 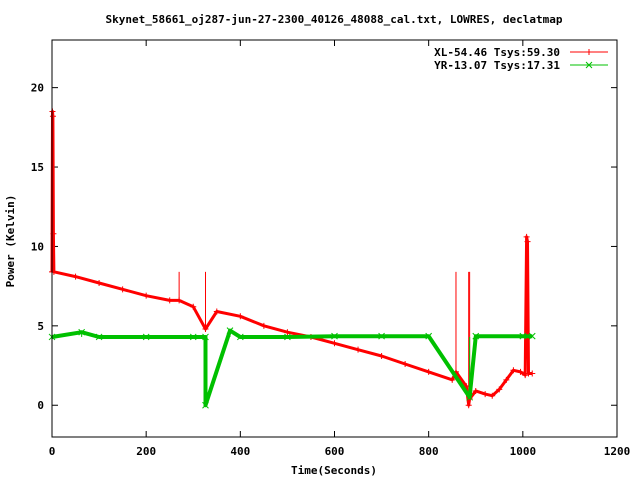 What do you see at coordinates (52, 451) in the screenshot?
I see `x-tick-label: 0` at bounding box center [52, 451].